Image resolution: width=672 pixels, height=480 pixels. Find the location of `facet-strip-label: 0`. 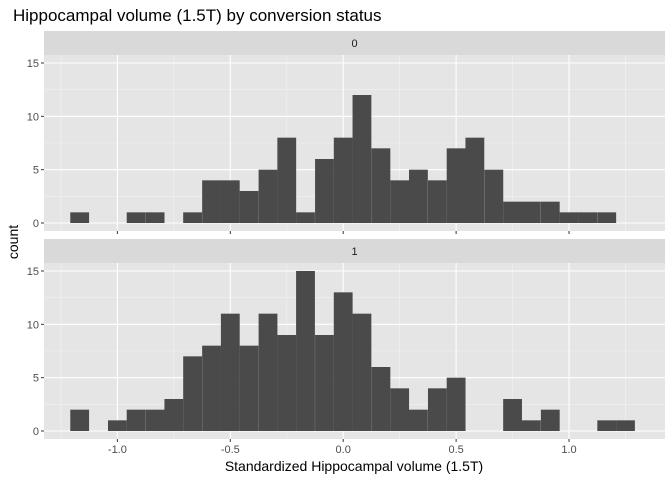

facet-strip-label: 0 is located at coordinates (354, 44).